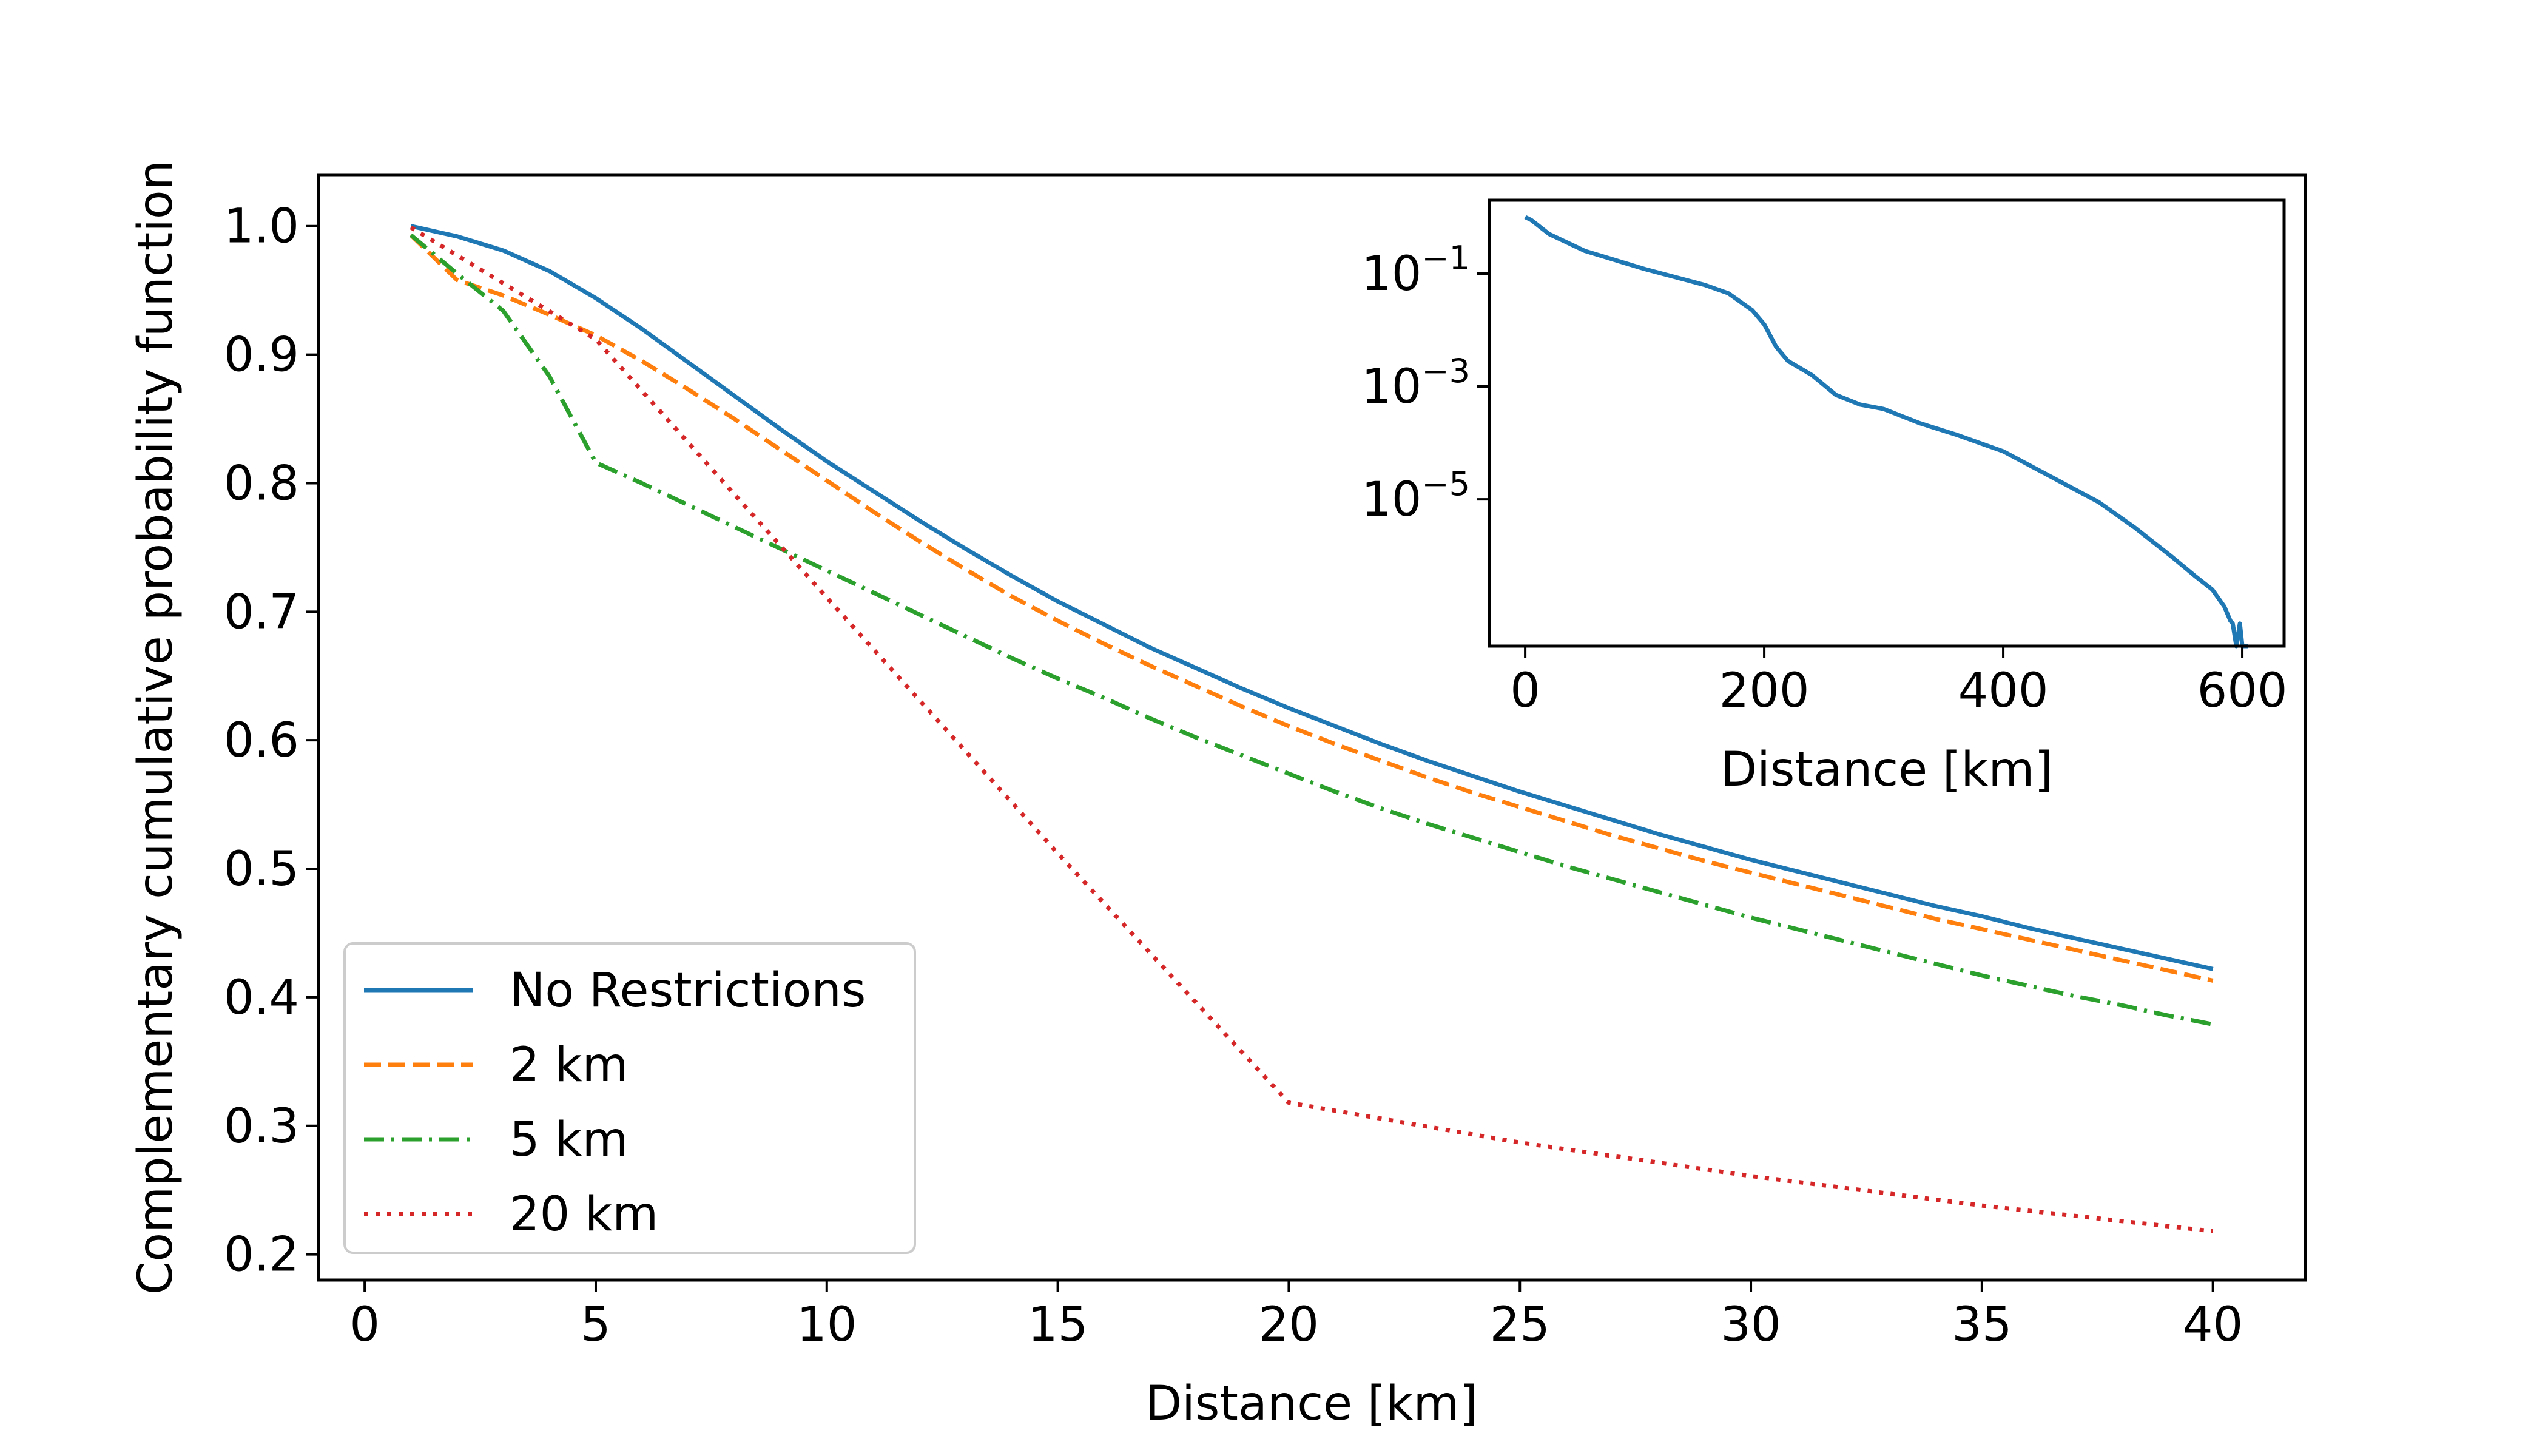 This screenshot has width=2548, height=1456. I want to click on legend: No Restrictions 2 km 5 km 20 km, so click(629, 1098).